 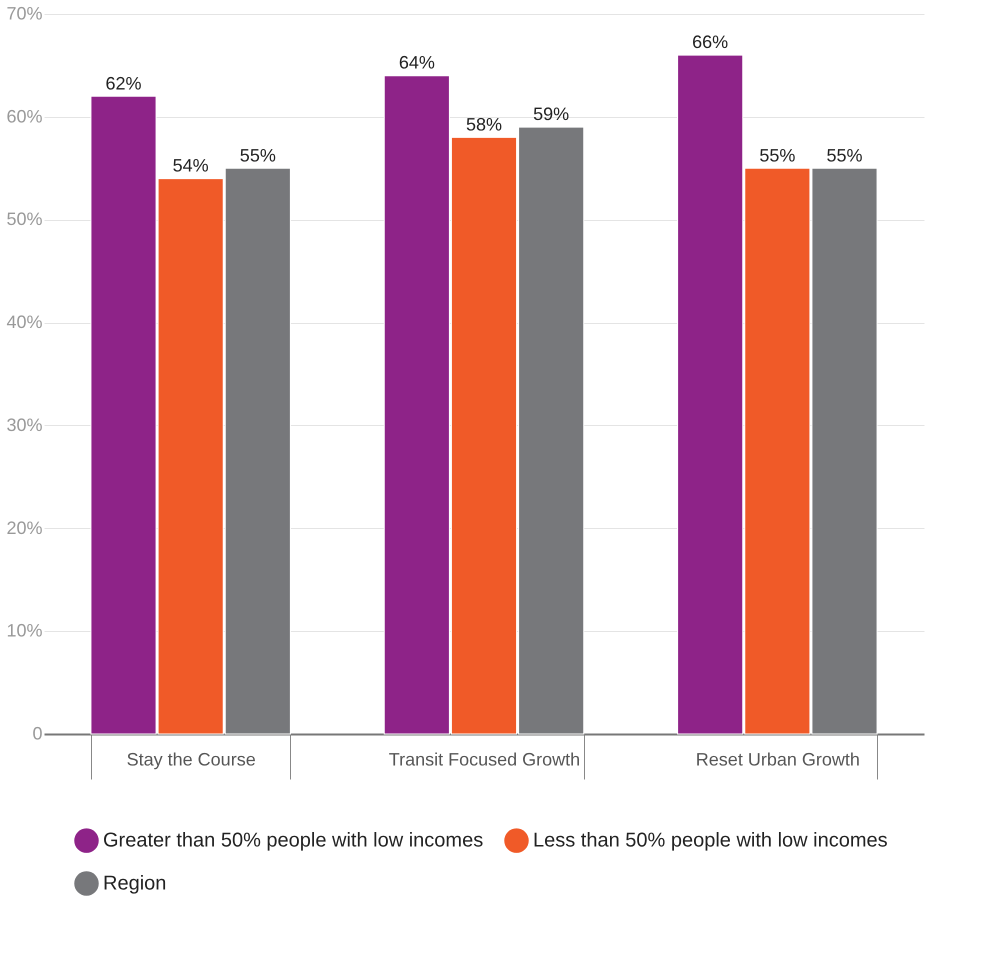 I want to click on data-label: 59%, so click(x=551, y=114).